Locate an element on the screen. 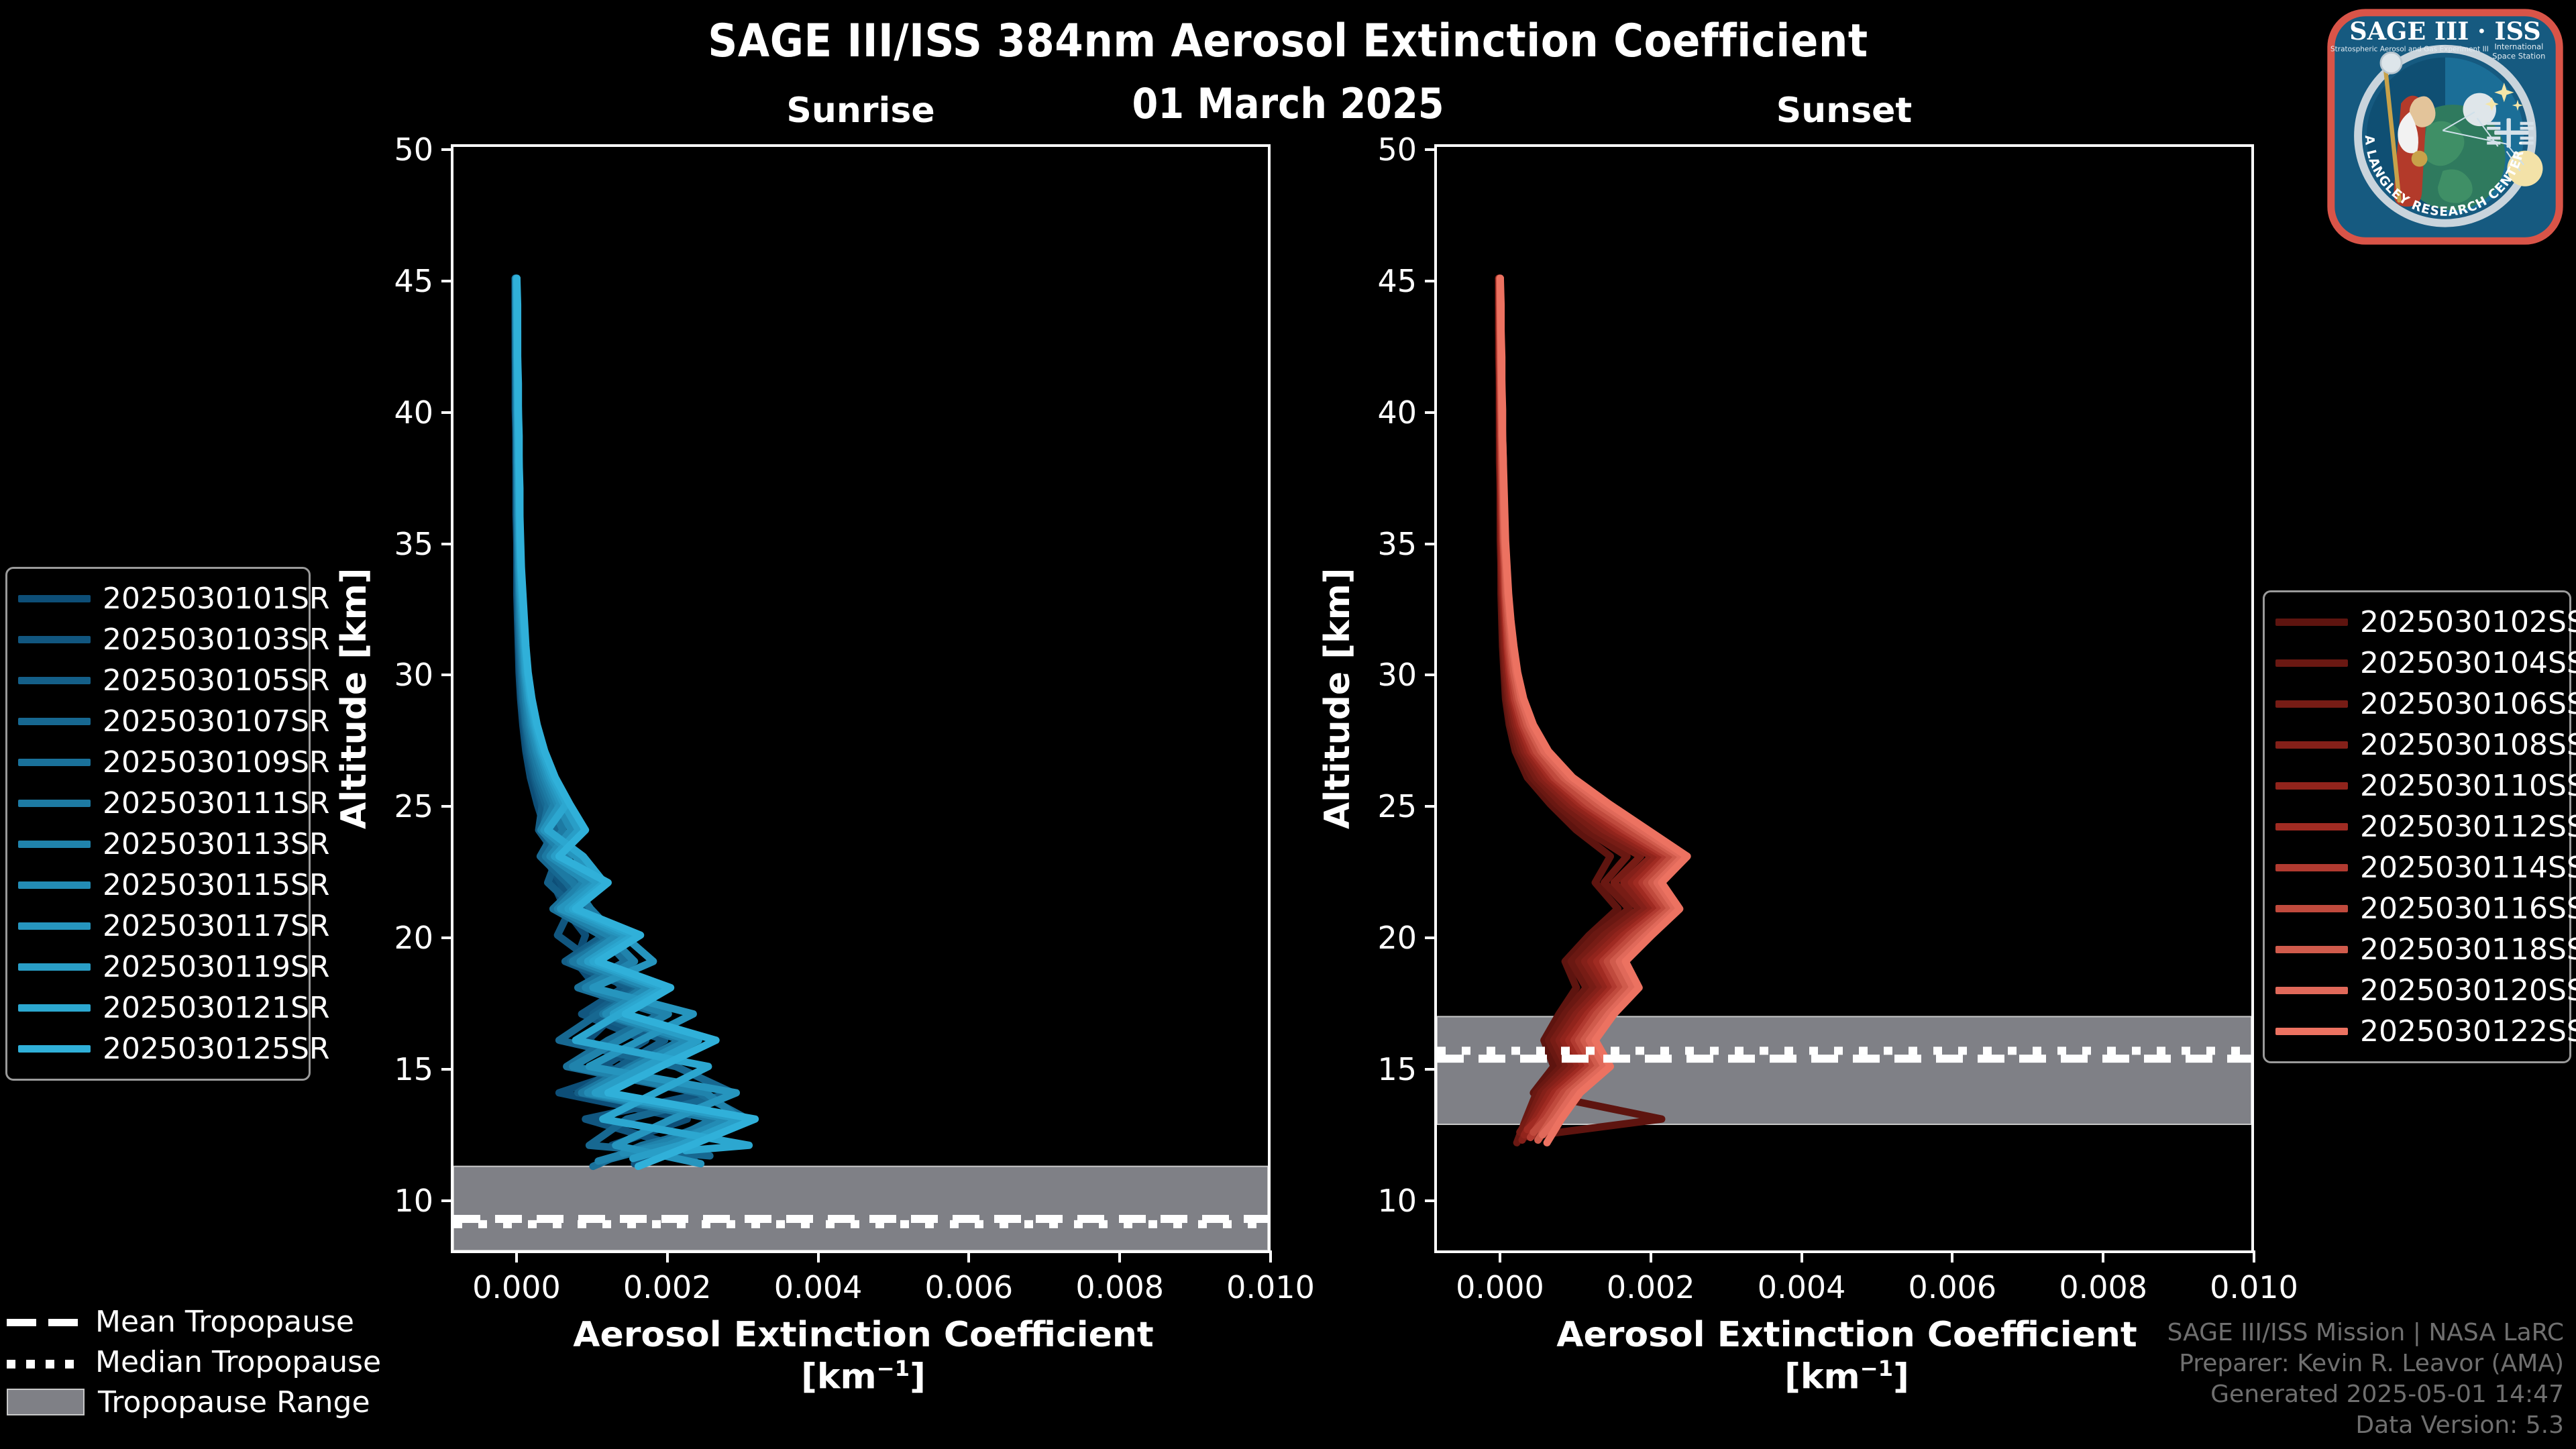  legend-label: 2025030121SR is located at coordinates (216, 1008).